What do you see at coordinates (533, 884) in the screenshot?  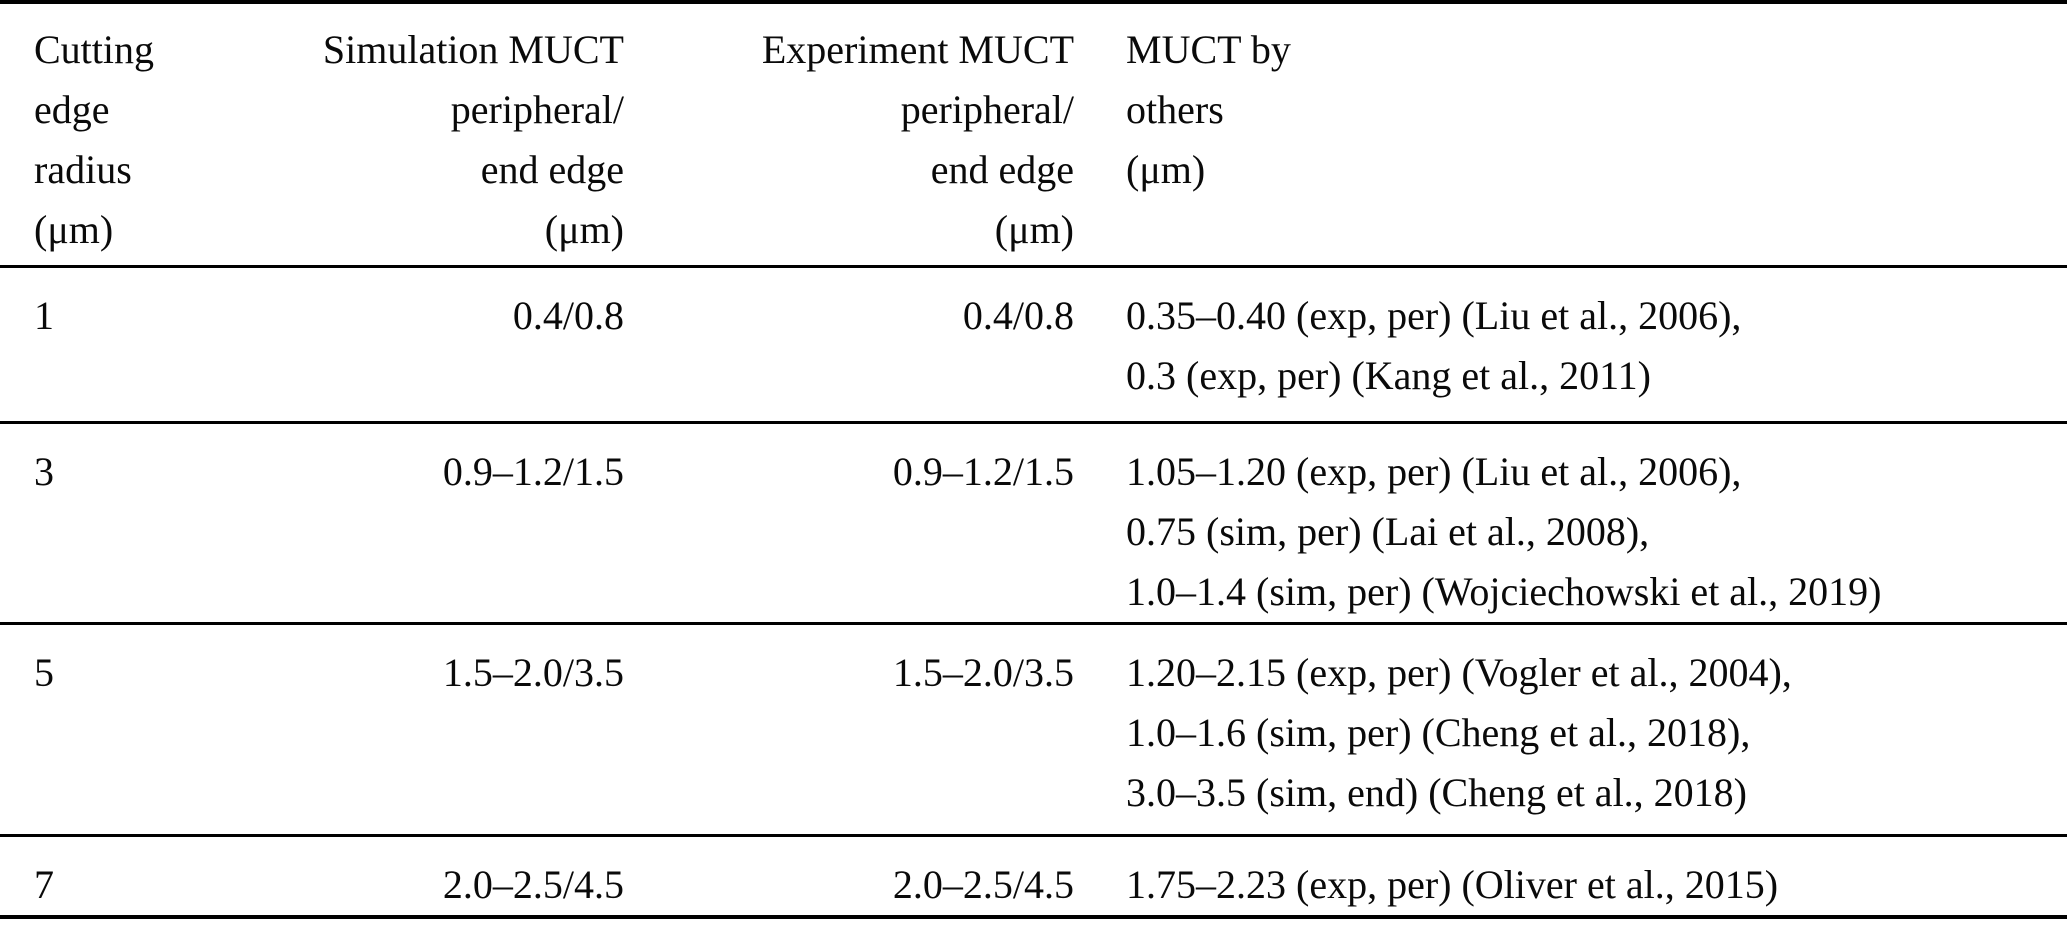 I see `cell-simulation-muct: 2.0–2.5/4.5` at bounding box center [533, 884].